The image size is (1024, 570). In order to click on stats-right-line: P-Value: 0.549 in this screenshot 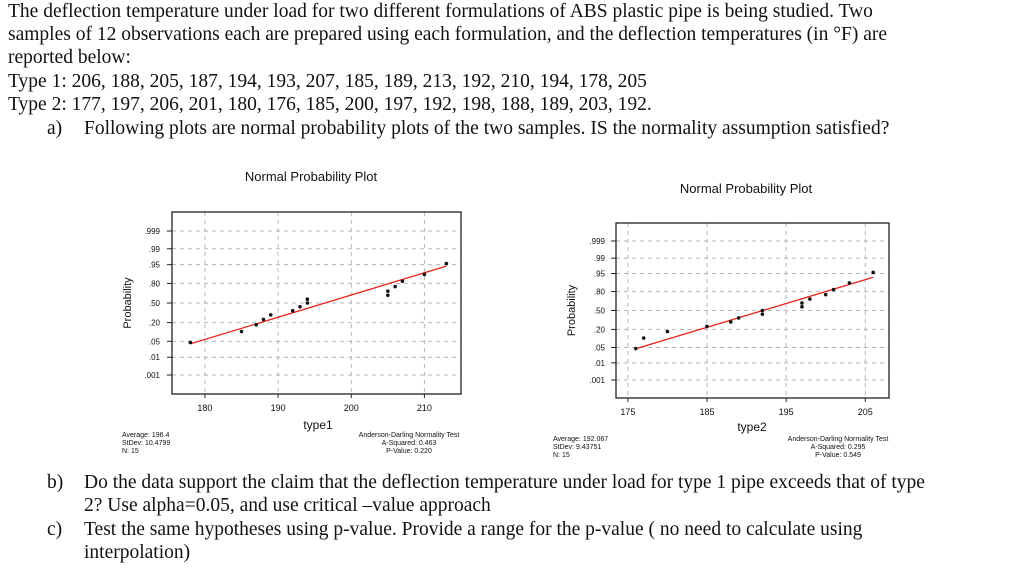, I will do `click(838, 455)`.